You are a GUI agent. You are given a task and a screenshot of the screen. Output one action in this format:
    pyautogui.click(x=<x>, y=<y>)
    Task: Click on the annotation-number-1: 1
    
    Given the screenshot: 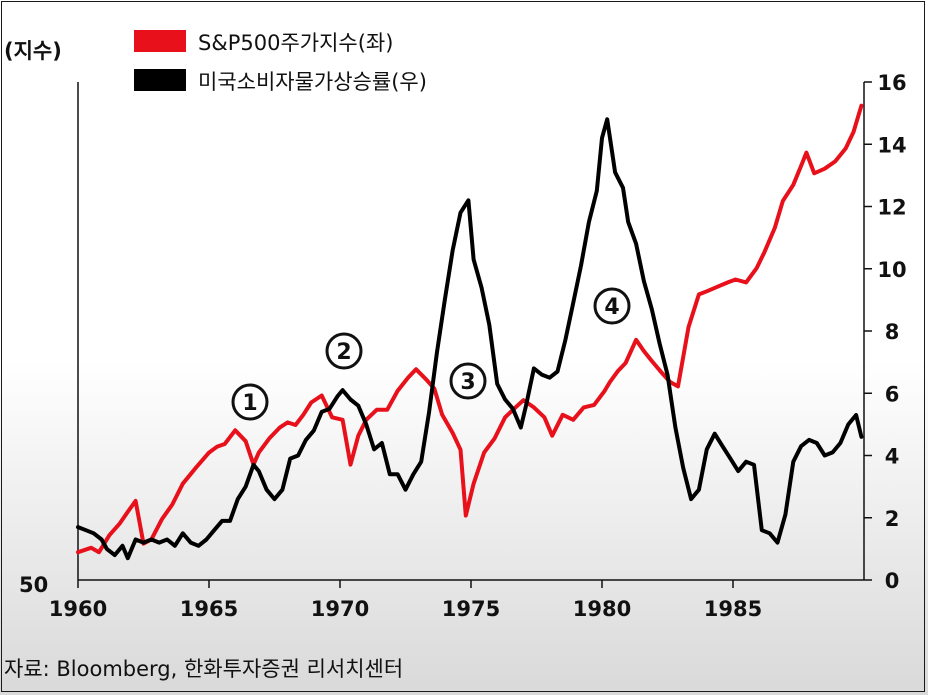 What is the action you would take?
    pyautogui.click(x=249, y=403)
    